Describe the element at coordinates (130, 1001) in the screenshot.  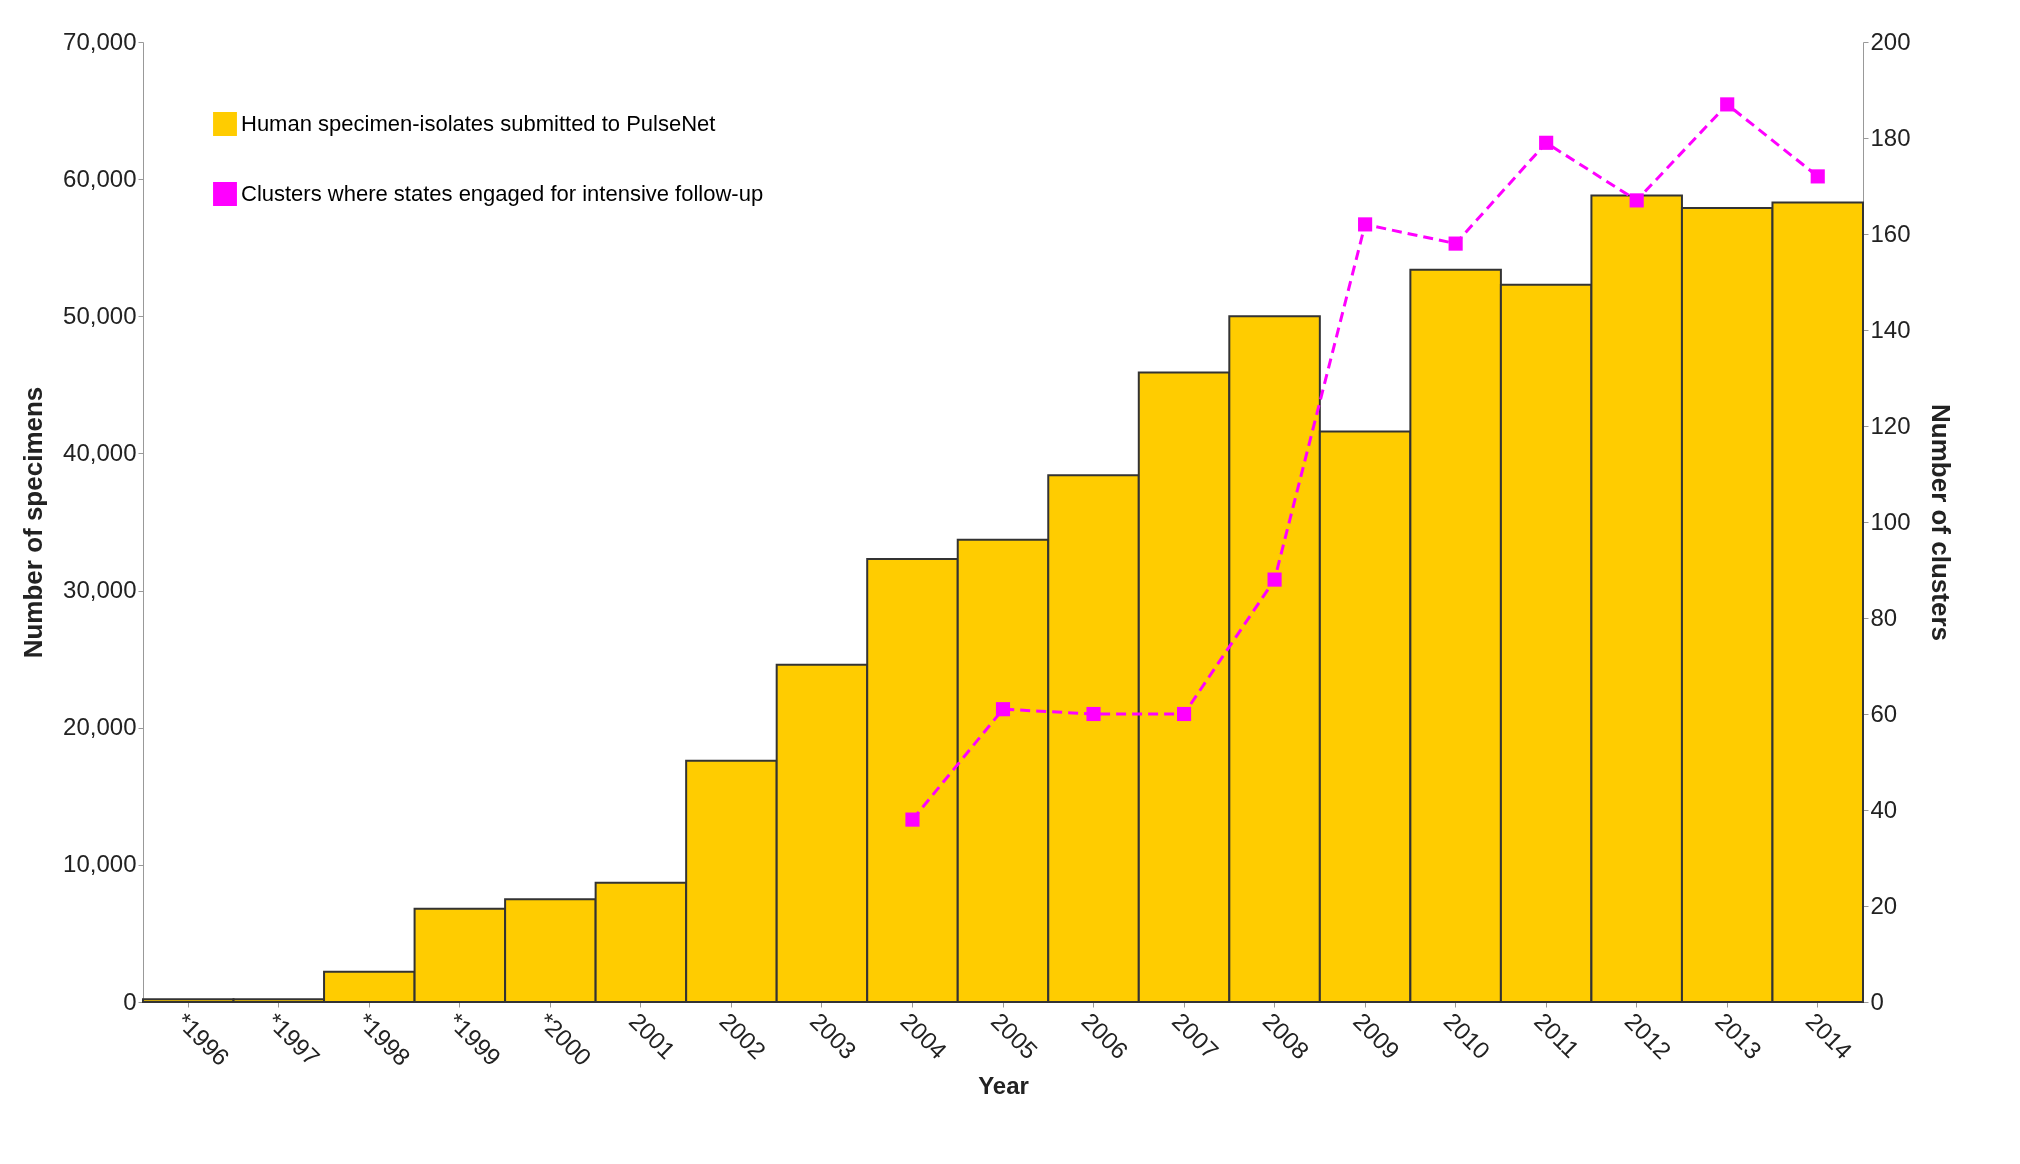
I see `y-tick-label: 0` at that location.